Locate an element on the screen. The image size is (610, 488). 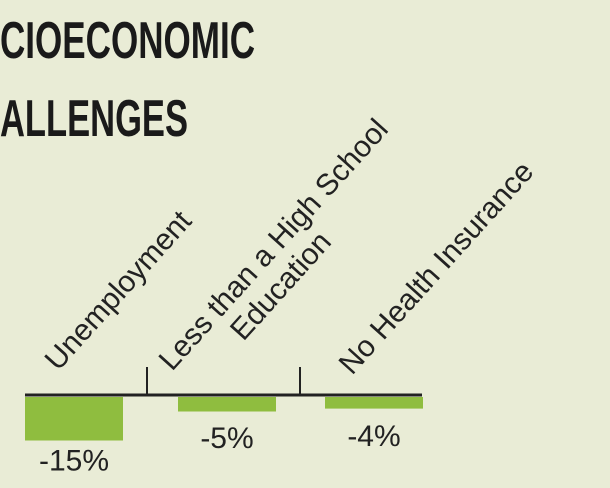
value-label: -5% is located at coordinates (226, 438).